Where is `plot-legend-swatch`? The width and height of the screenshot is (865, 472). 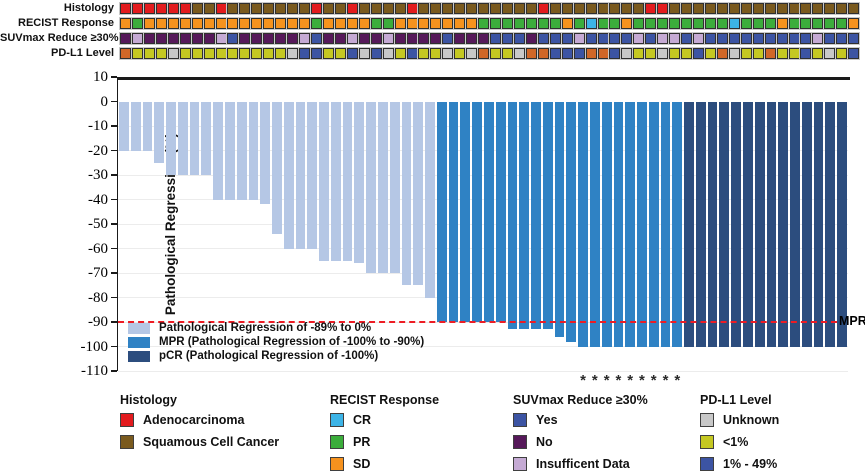 plot-legend-swatch is located at coordinates (139, 328).